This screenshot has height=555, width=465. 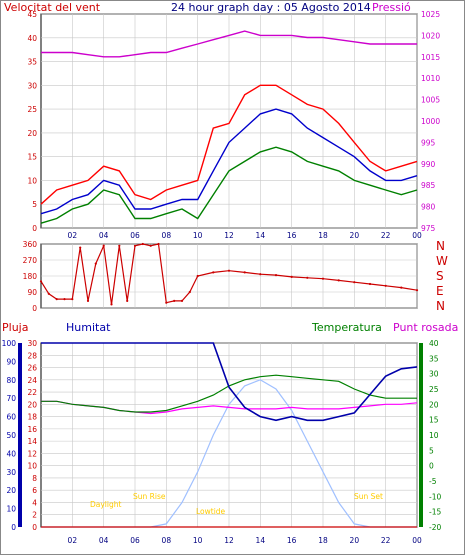 What do you see at coordinates (32, 292) in the screenshot?
I see `dir-ytick-label: 90` at bounding box center [32, 292].